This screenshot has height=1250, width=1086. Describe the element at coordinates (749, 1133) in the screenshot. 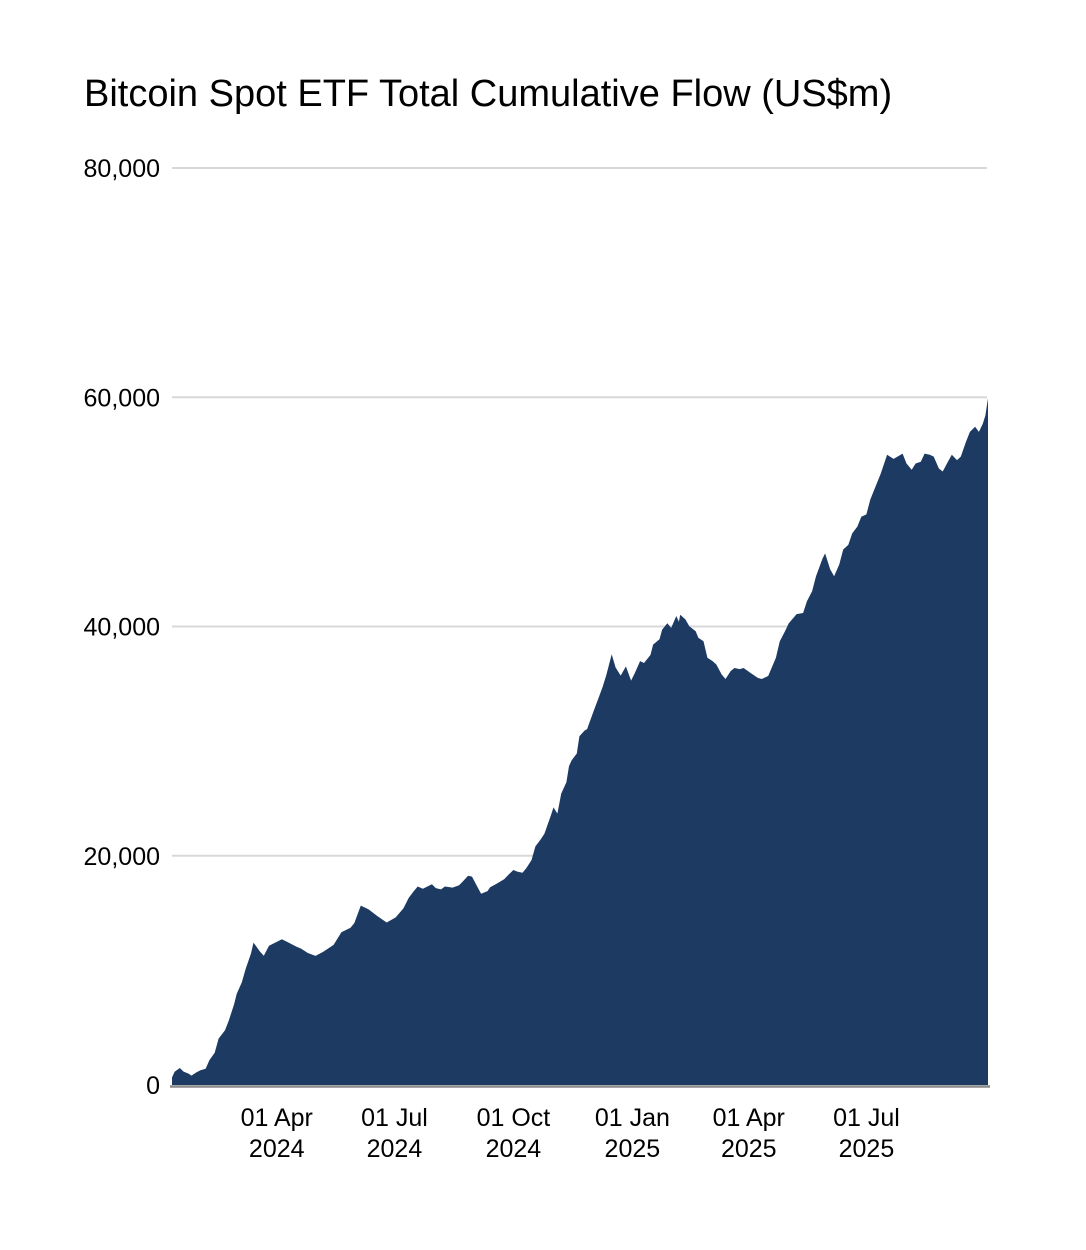

I see `x-tick-label: 01 Apr 2025` at that location.